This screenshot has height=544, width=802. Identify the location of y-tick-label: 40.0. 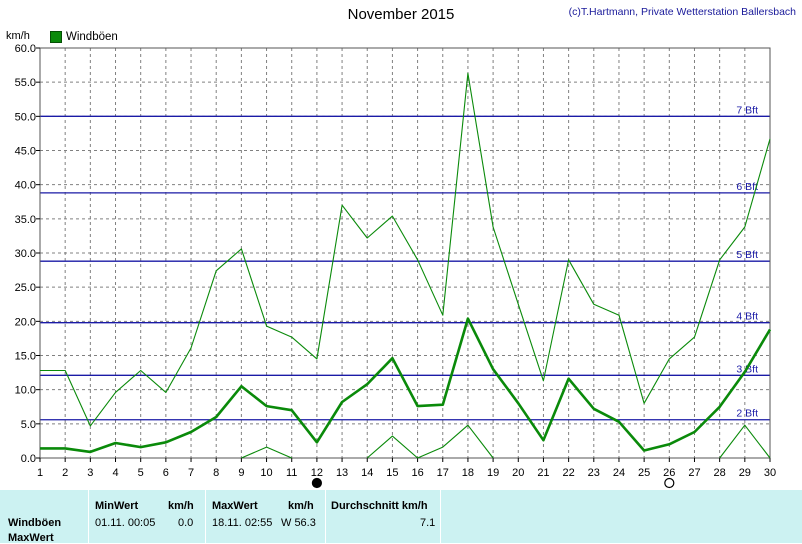
(25, 186).